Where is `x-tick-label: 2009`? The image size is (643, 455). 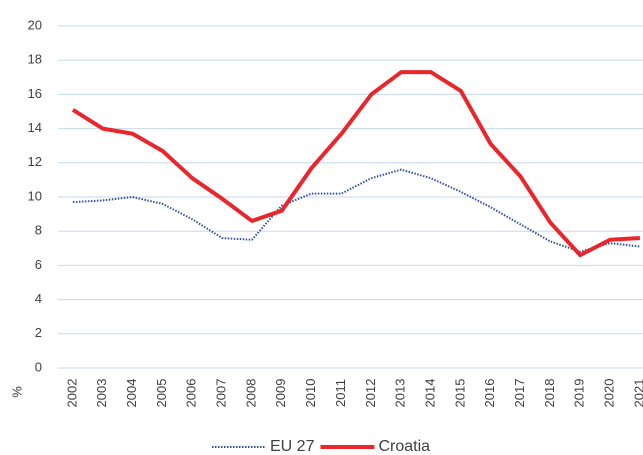
x-tick-label: 2009 is located at coordinates (280, 393).